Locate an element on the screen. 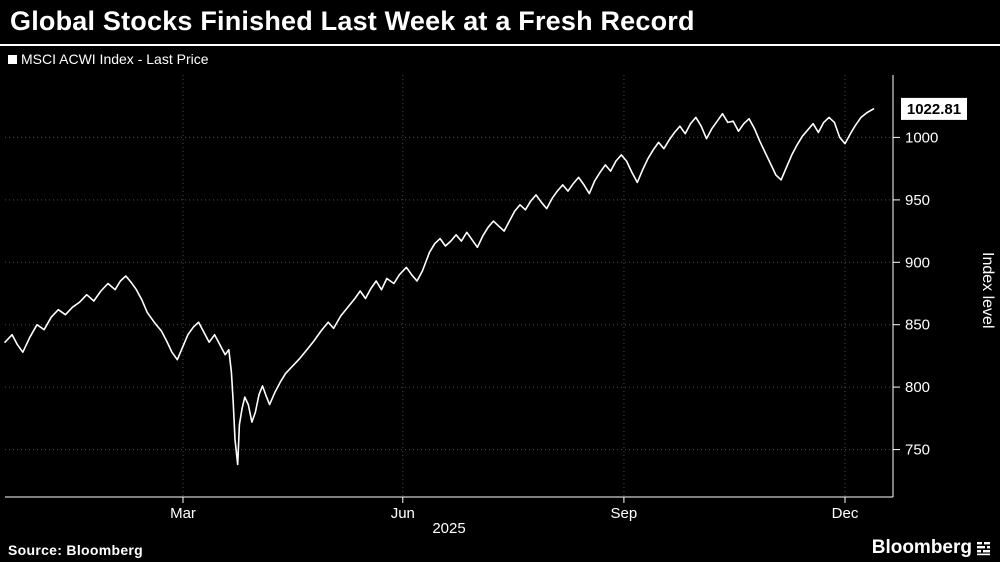 The width and height of the screenshot is (1000, 562). y-tick-label: 850 is located at coordinates (917, 325).